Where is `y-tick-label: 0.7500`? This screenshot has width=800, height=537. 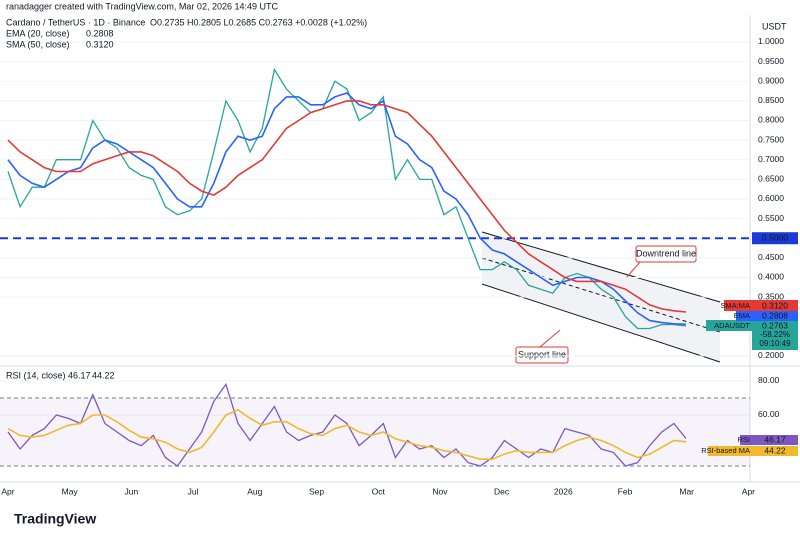
y-tick-label: 0.7500 is located at coordinates (771, 139).